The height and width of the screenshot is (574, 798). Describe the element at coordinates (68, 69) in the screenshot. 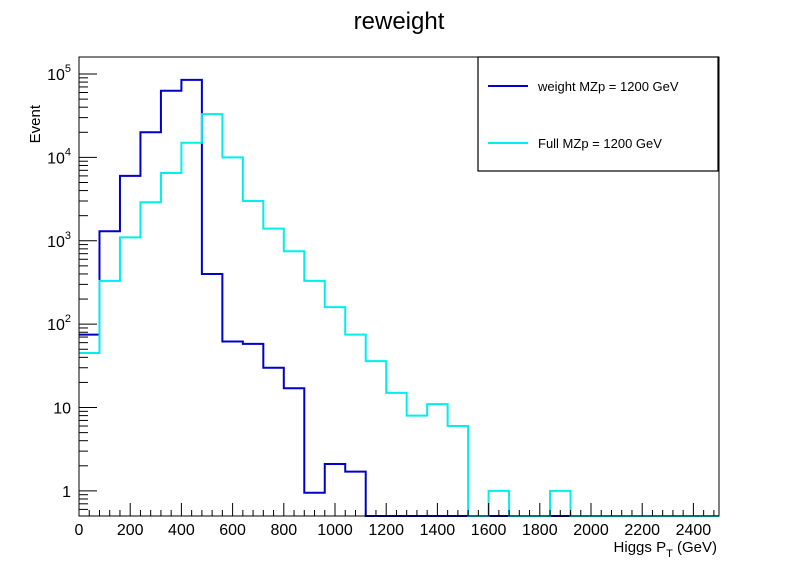

I see `y-tick-label-exponent: 5` at that location.